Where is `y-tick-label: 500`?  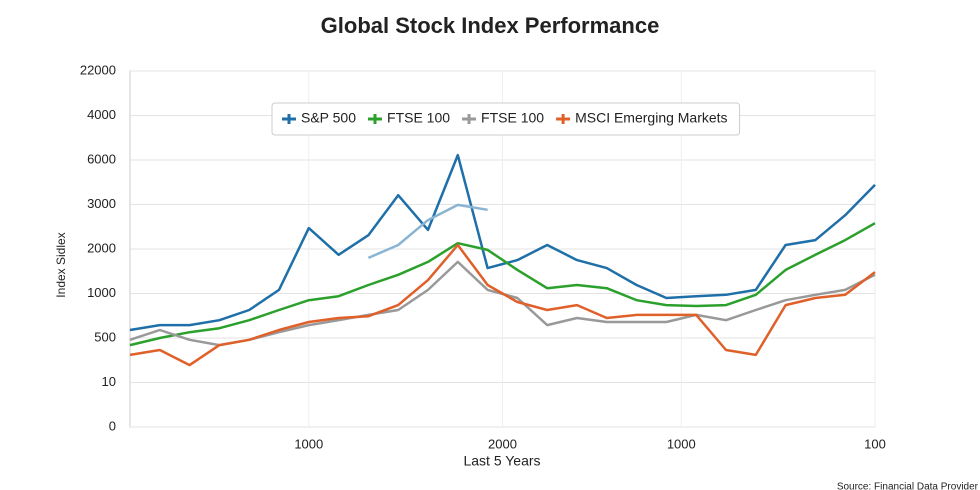 y-tick-label: 500 is located at coordinates (105, 336).